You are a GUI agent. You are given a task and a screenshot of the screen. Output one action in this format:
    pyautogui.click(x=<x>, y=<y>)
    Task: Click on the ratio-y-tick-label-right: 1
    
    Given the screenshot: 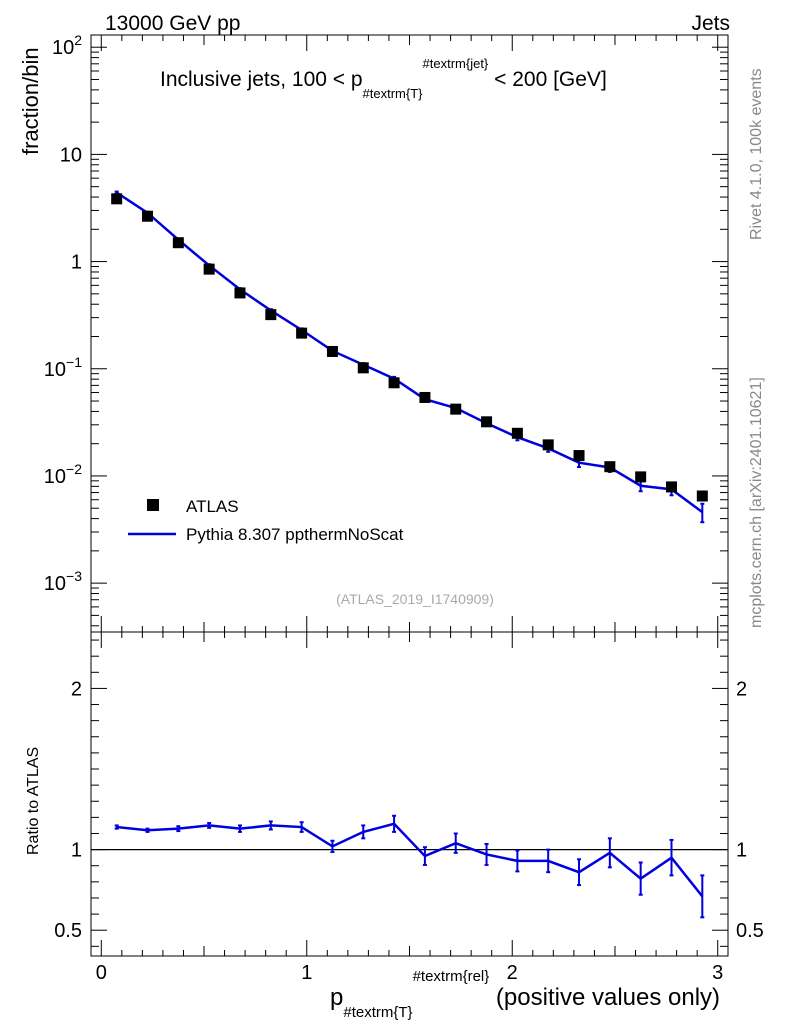 What is the action you would take?
    pyautogui.click(x=741, y=851)
    